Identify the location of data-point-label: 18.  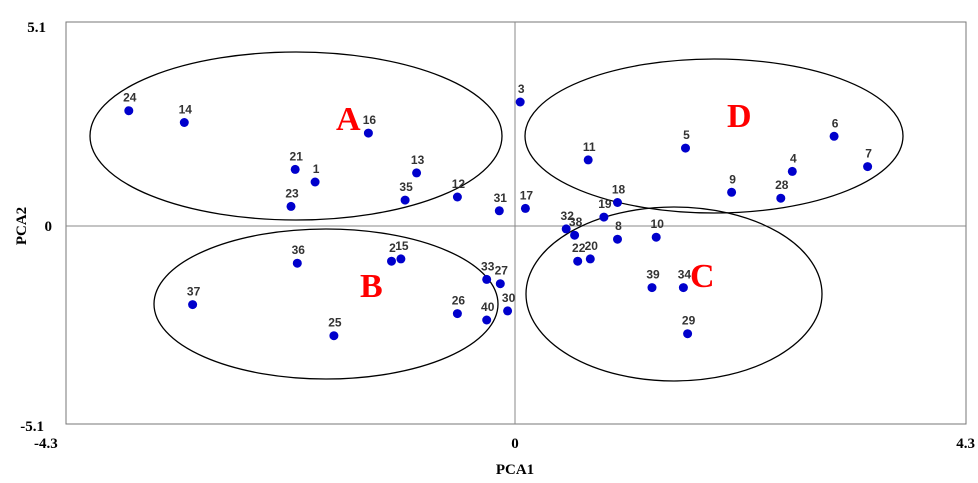
(619, 190).